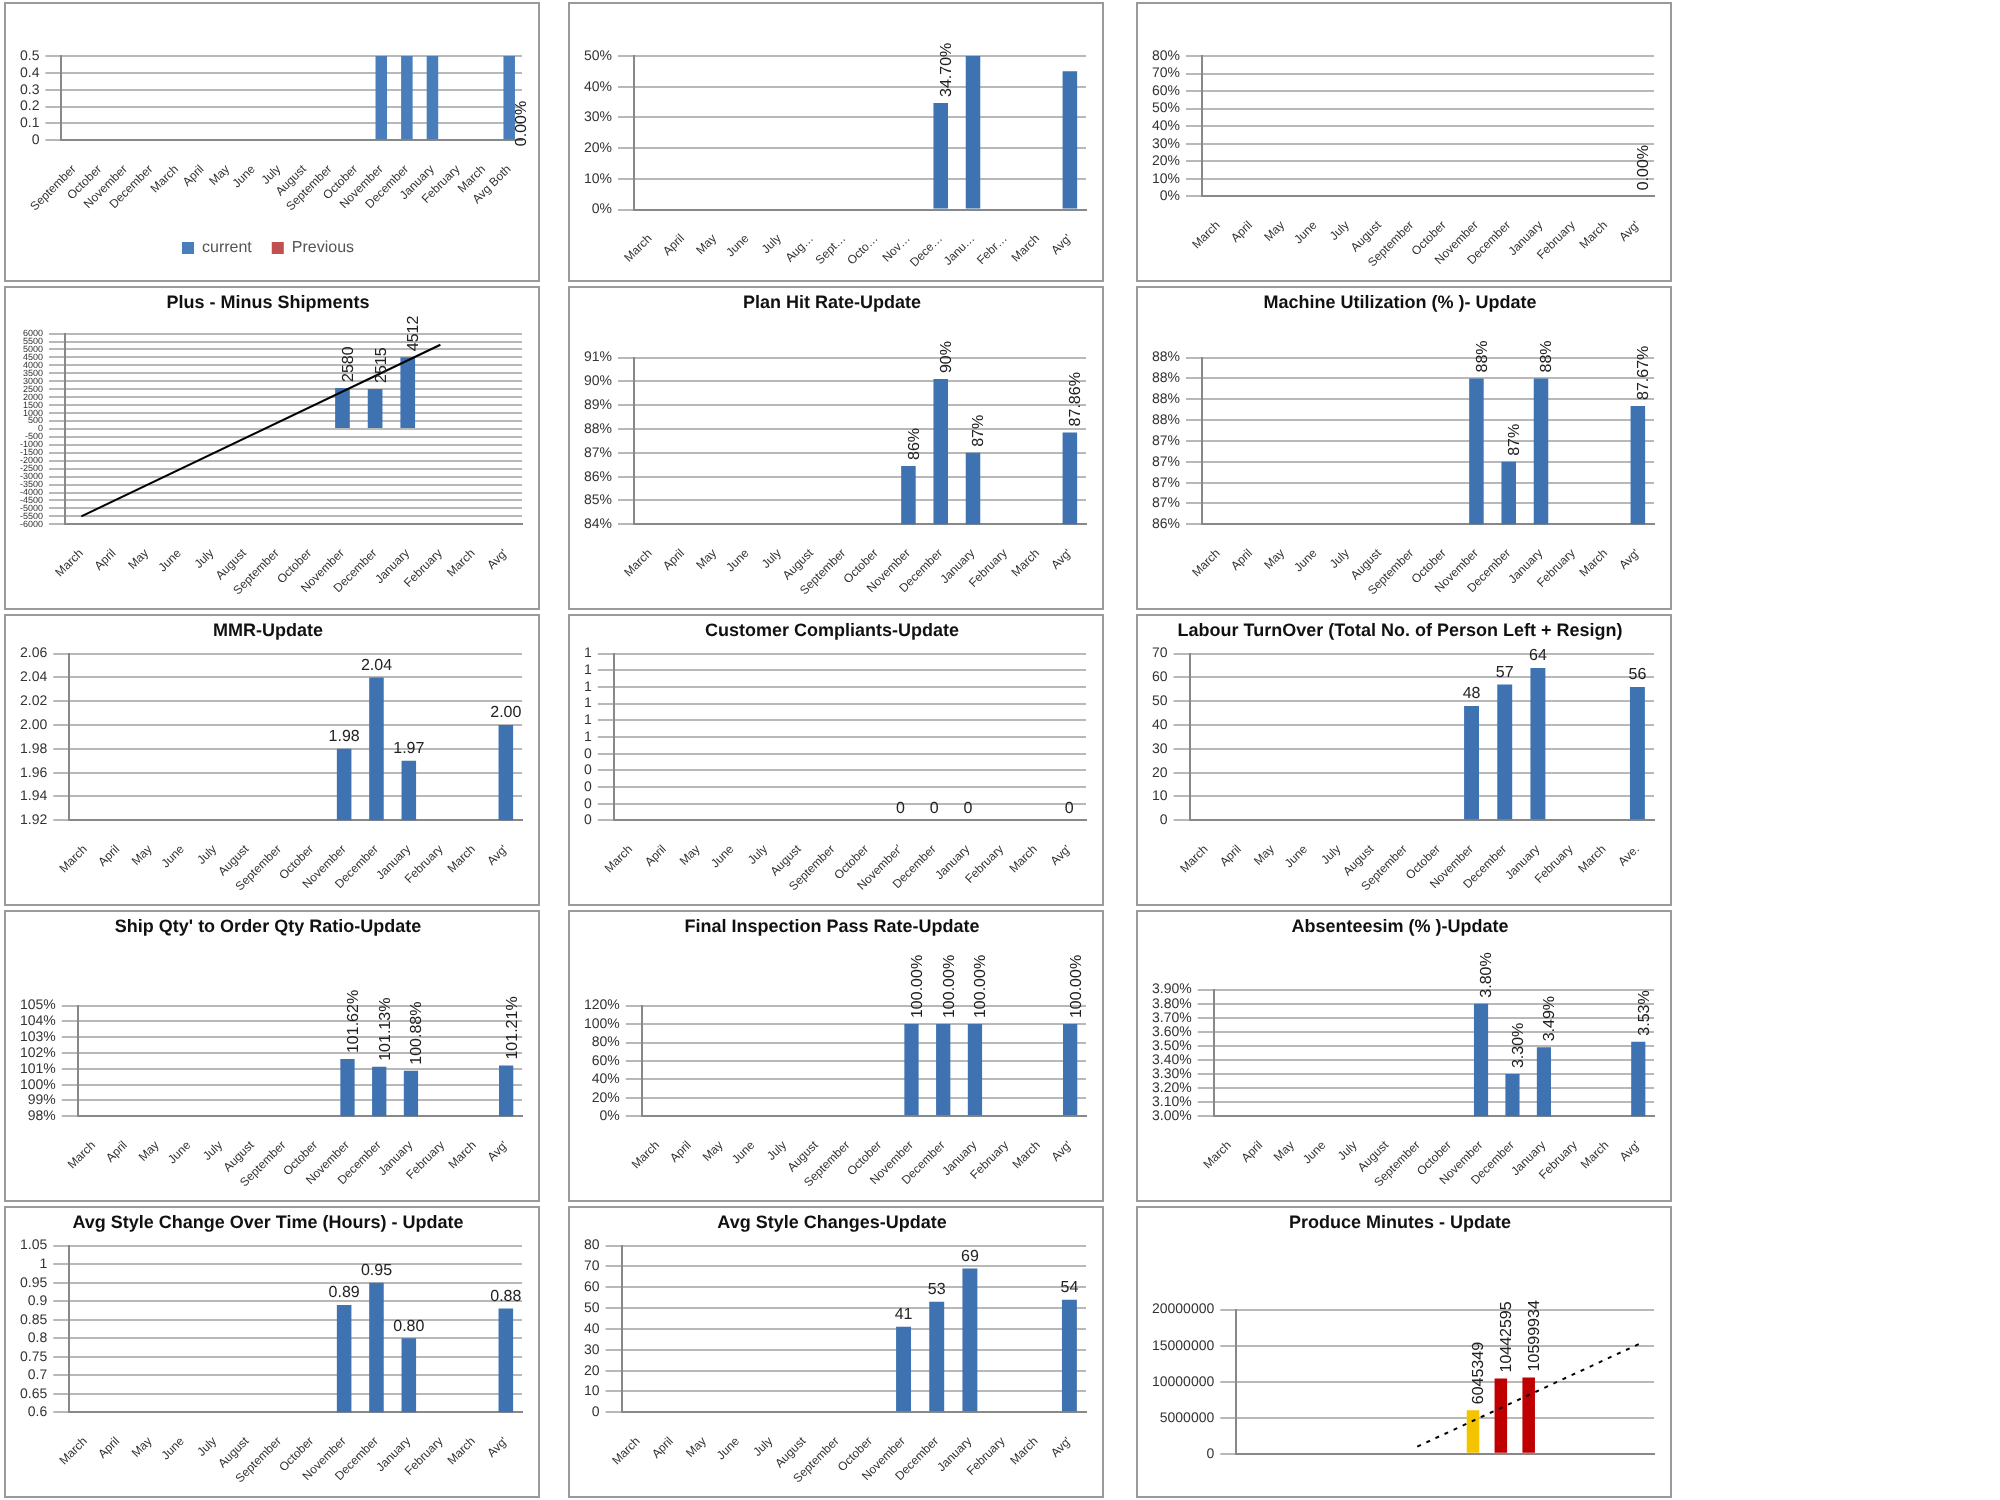 Image resolution: width=2000 pixels, height=1500 pixels. Describe the element at coordinates (416, 1033) in the screenshot. I see `data-label: 100.88%` at that location.